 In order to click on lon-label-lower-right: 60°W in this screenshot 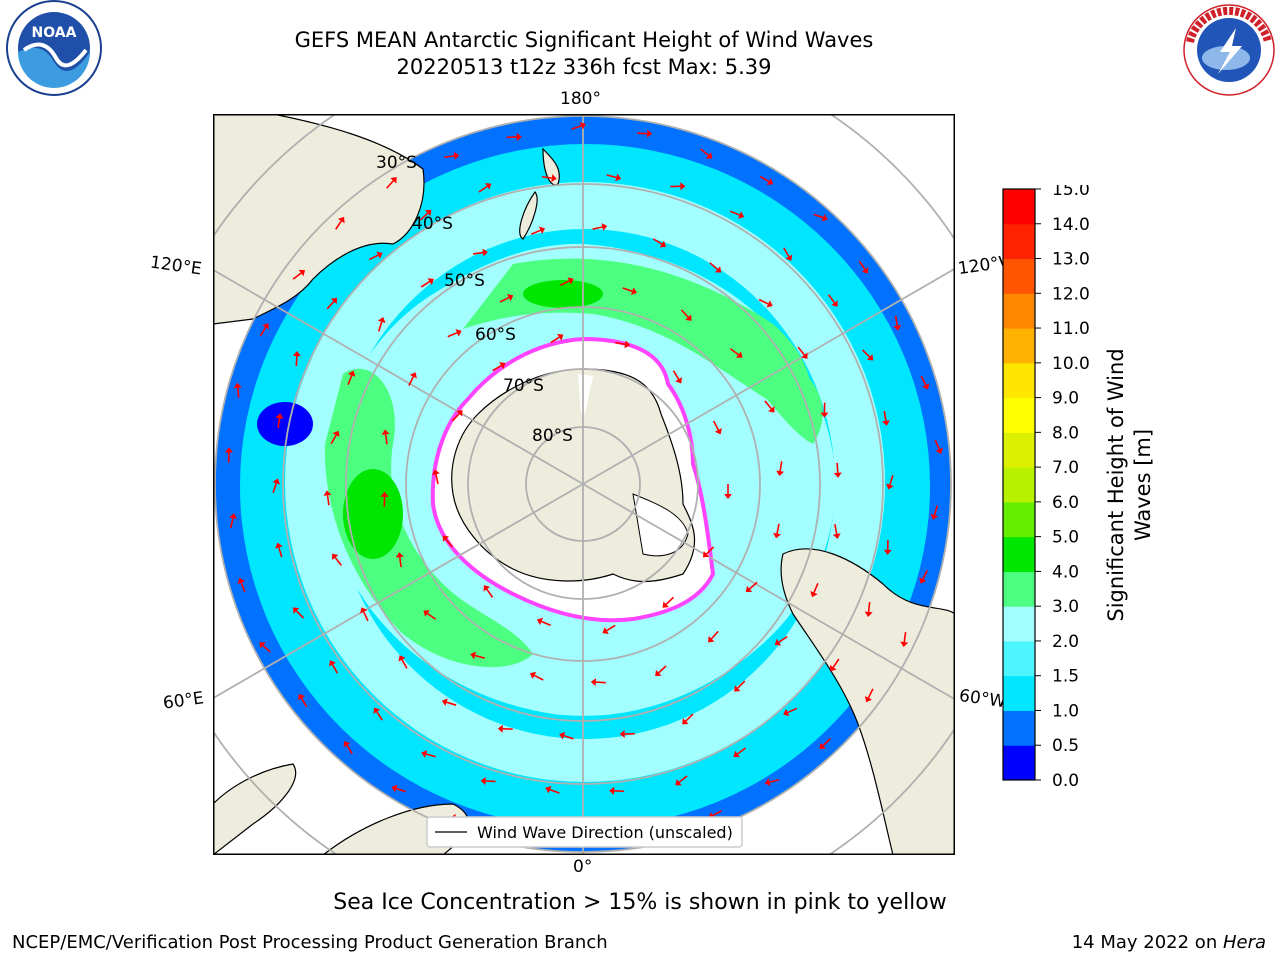, I will do `click(982, 699)`.